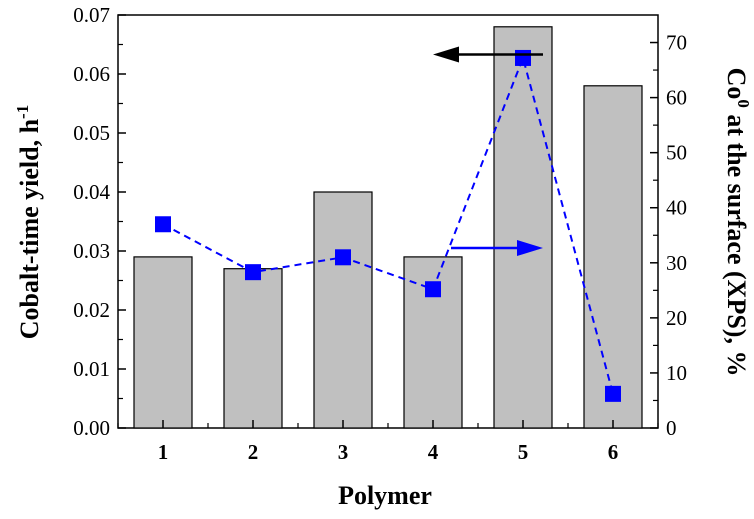 Image resolution: width=754 pixels, height=519 pixels. I want to click on x-tick-label-2: 2, so click(253, 452).